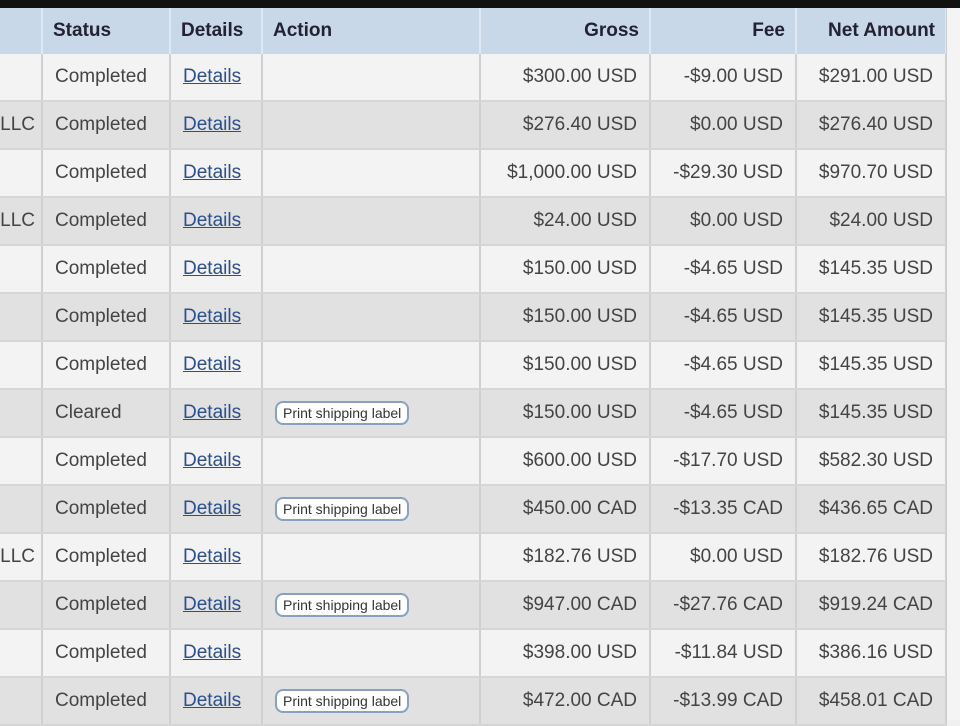  What do you see at coordinates (871, 653) in the screenshot?
I see `net-cell: $386.16 USD` at bounding box center [871, 653].